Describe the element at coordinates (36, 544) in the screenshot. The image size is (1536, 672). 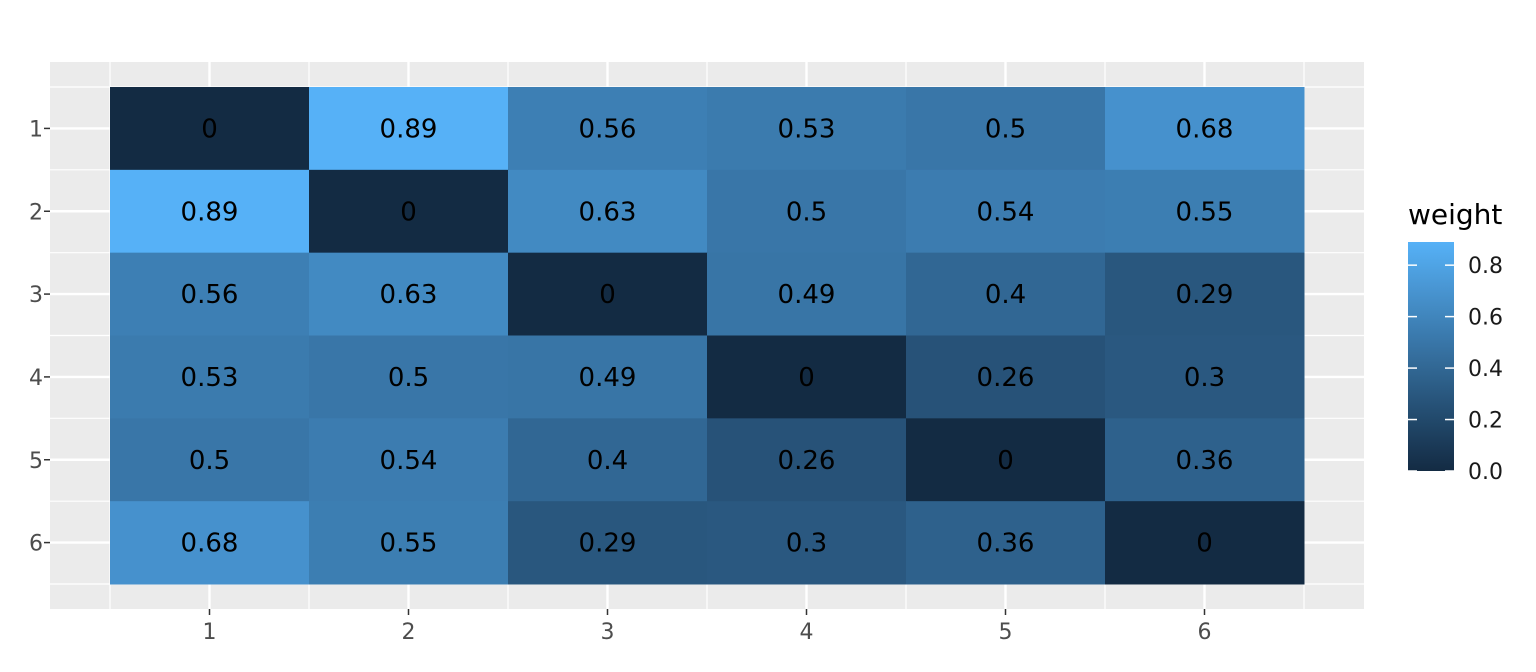
I see `y-tick-label: 6` at that location.